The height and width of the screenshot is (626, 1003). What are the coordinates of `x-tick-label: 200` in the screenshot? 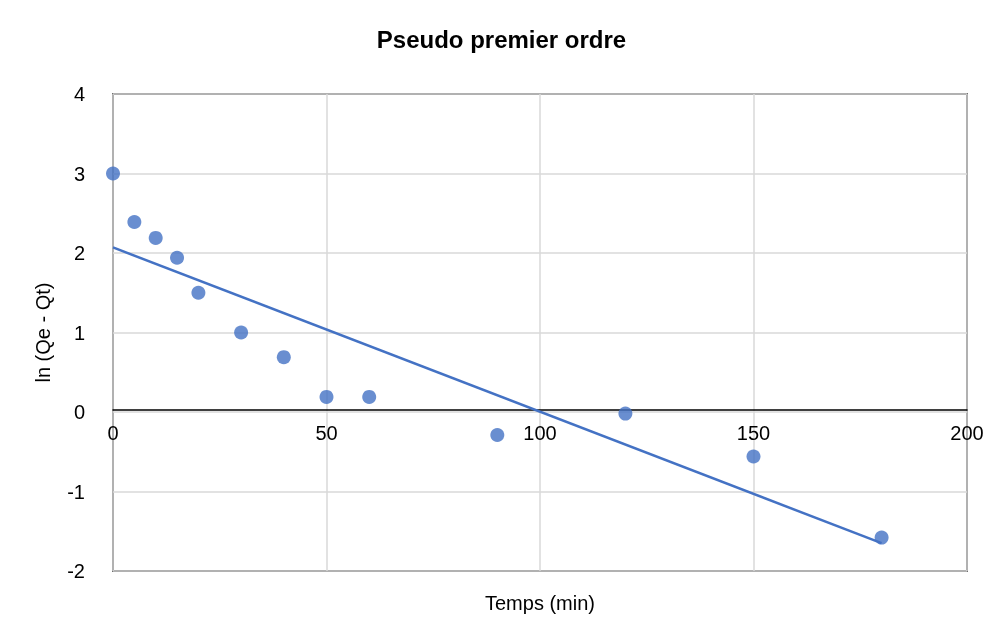 It's located at (967, 433).